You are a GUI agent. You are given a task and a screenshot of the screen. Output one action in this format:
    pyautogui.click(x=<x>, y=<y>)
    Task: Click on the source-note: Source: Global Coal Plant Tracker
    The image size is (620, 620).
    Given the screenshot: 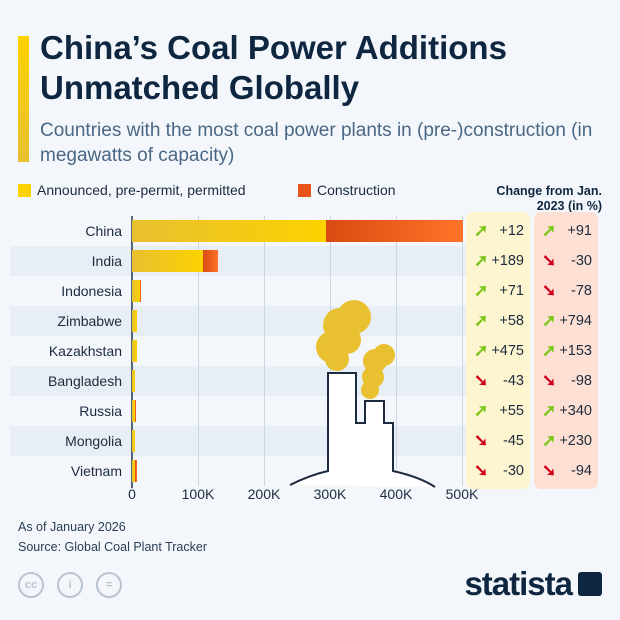 What is the action you would take?
    pyautogui.click(x=112, y=547)
    